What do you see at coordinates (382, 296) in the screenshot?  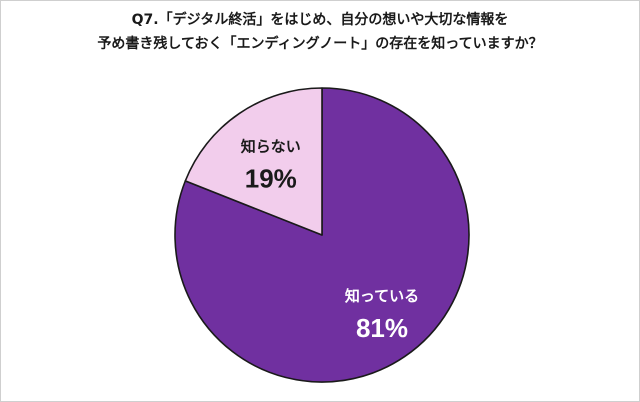 I see `slice-label-0: 知っている` at bounding box center [382, 296].